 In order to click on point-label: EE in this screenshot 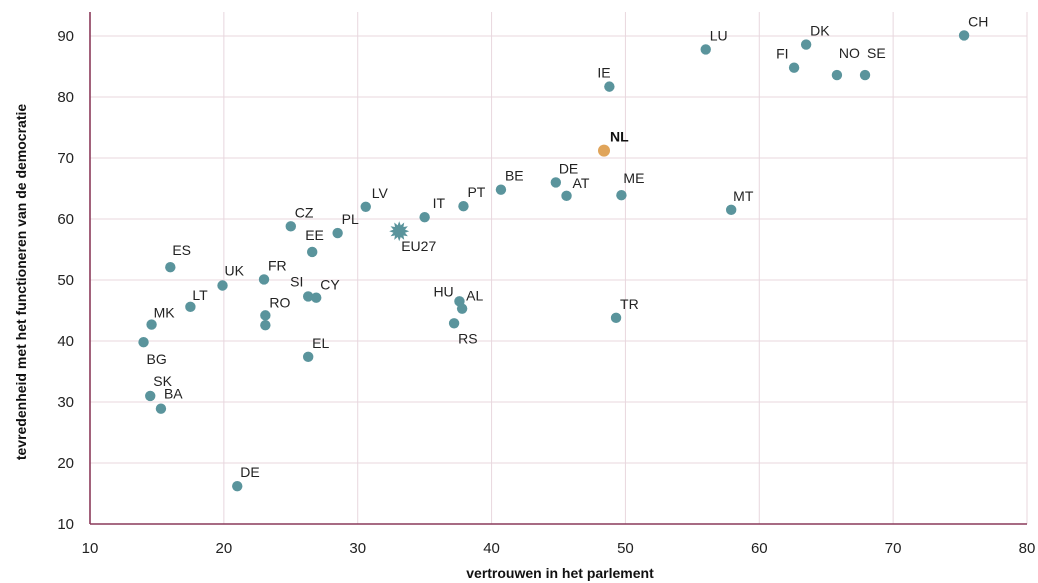, I will do `click(314, 235)`.